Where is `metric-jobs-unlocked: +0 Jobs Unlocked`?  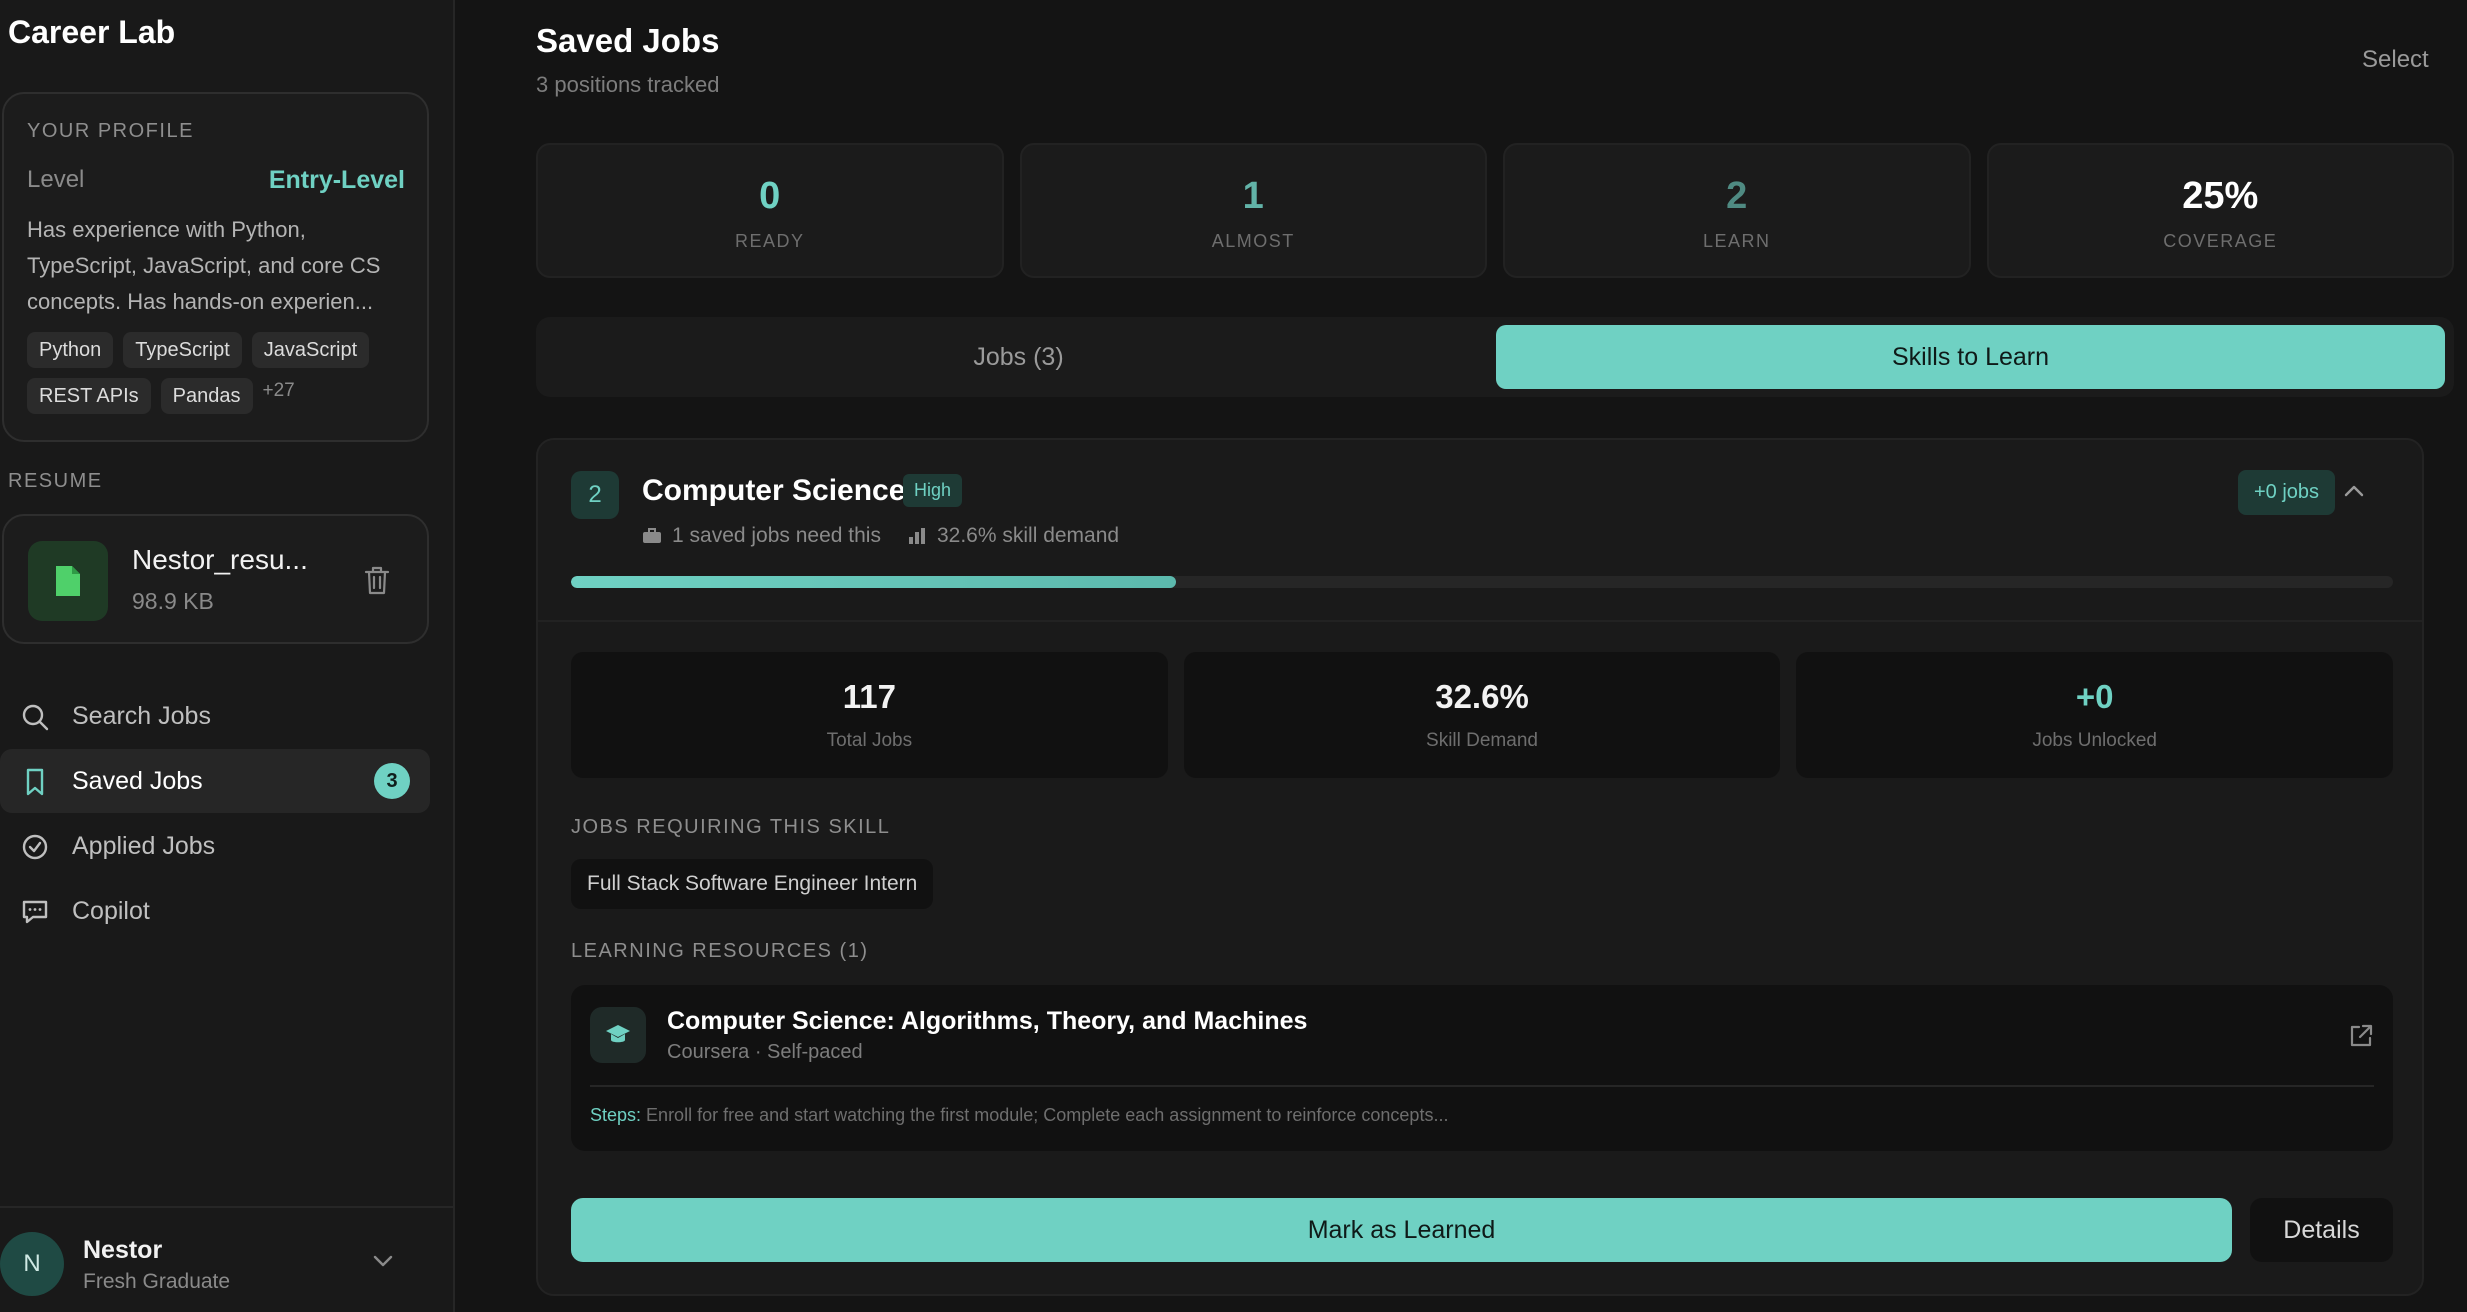 metric-jobs-unlocked: +0 Jobs Unlocked is located at coordinates (2095, 715).